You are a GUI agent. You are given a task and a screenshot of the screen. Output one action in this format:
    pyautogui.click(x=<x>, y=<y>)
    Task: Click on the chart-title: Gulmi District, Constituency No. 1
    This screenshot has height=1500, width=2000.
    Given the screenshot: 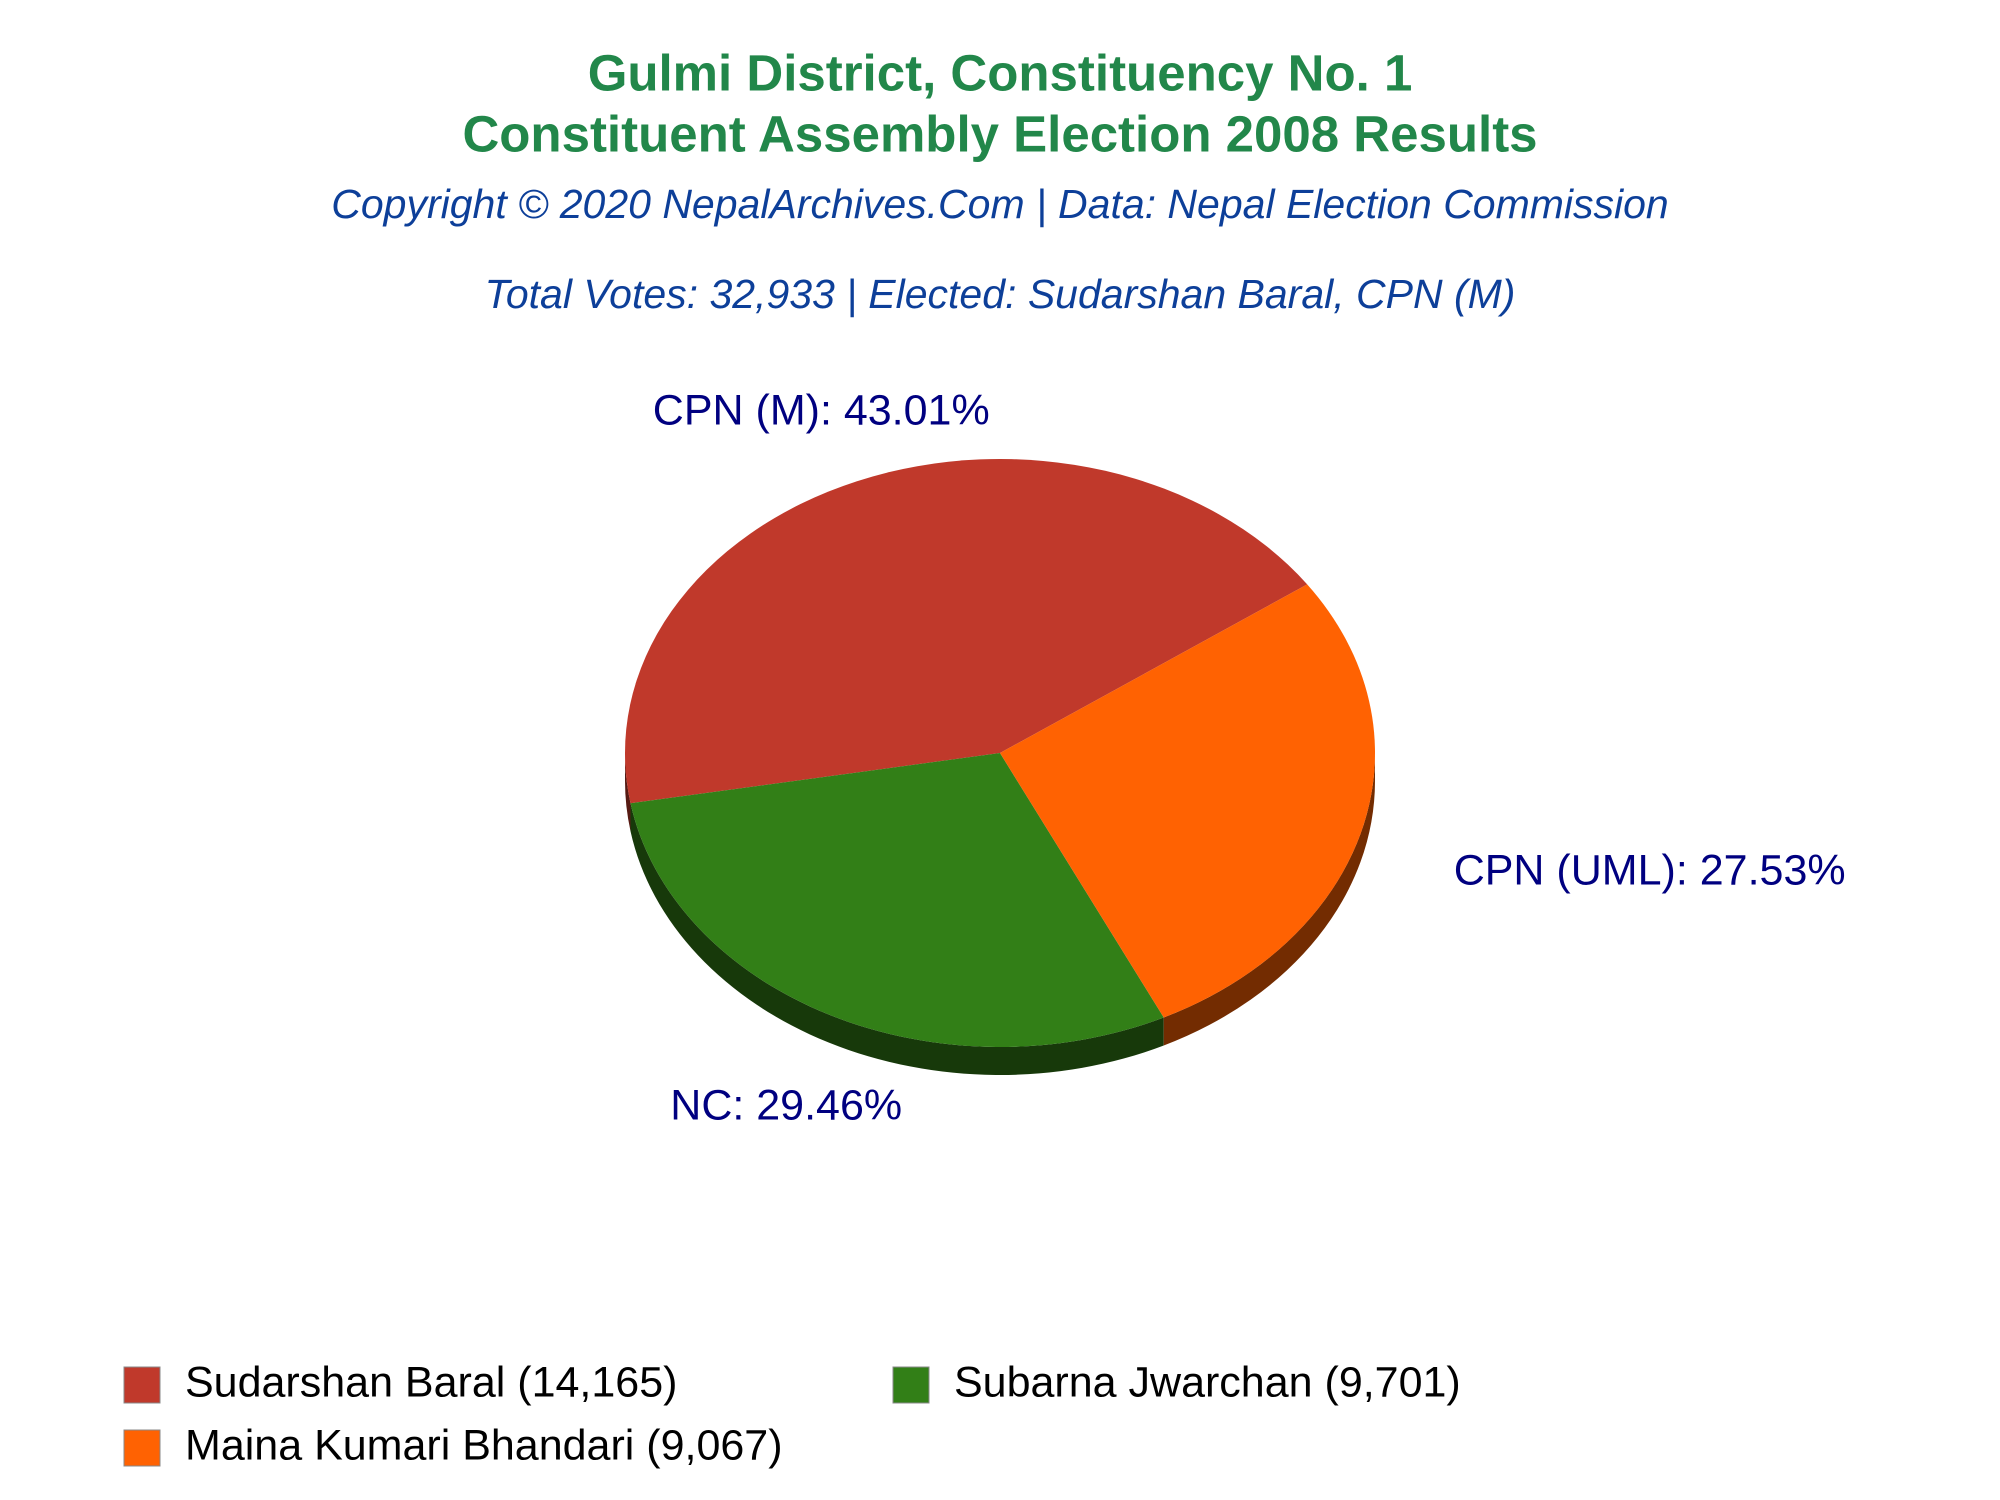 What is the action you would take?
    pyautogui.click(x=1000, y=72)
    